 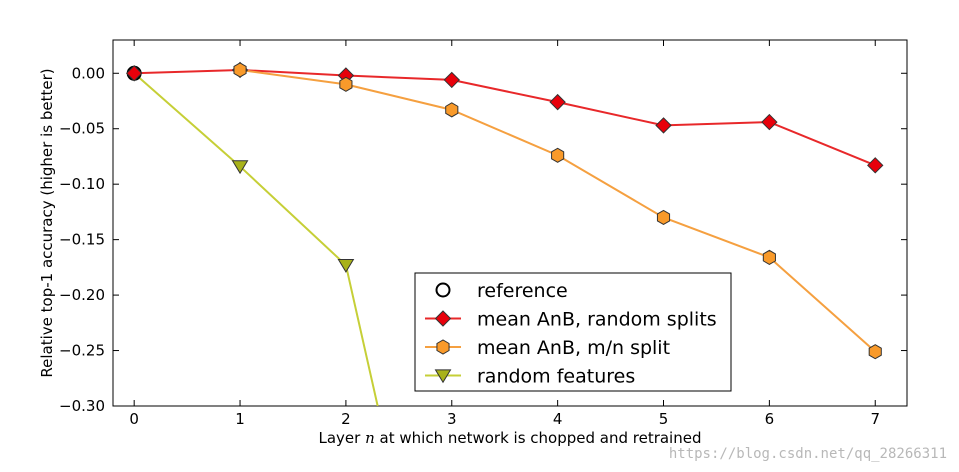 I want to click on watermark: https://blog.csdn.net/qq_28266311, so click(x=808, y=454).